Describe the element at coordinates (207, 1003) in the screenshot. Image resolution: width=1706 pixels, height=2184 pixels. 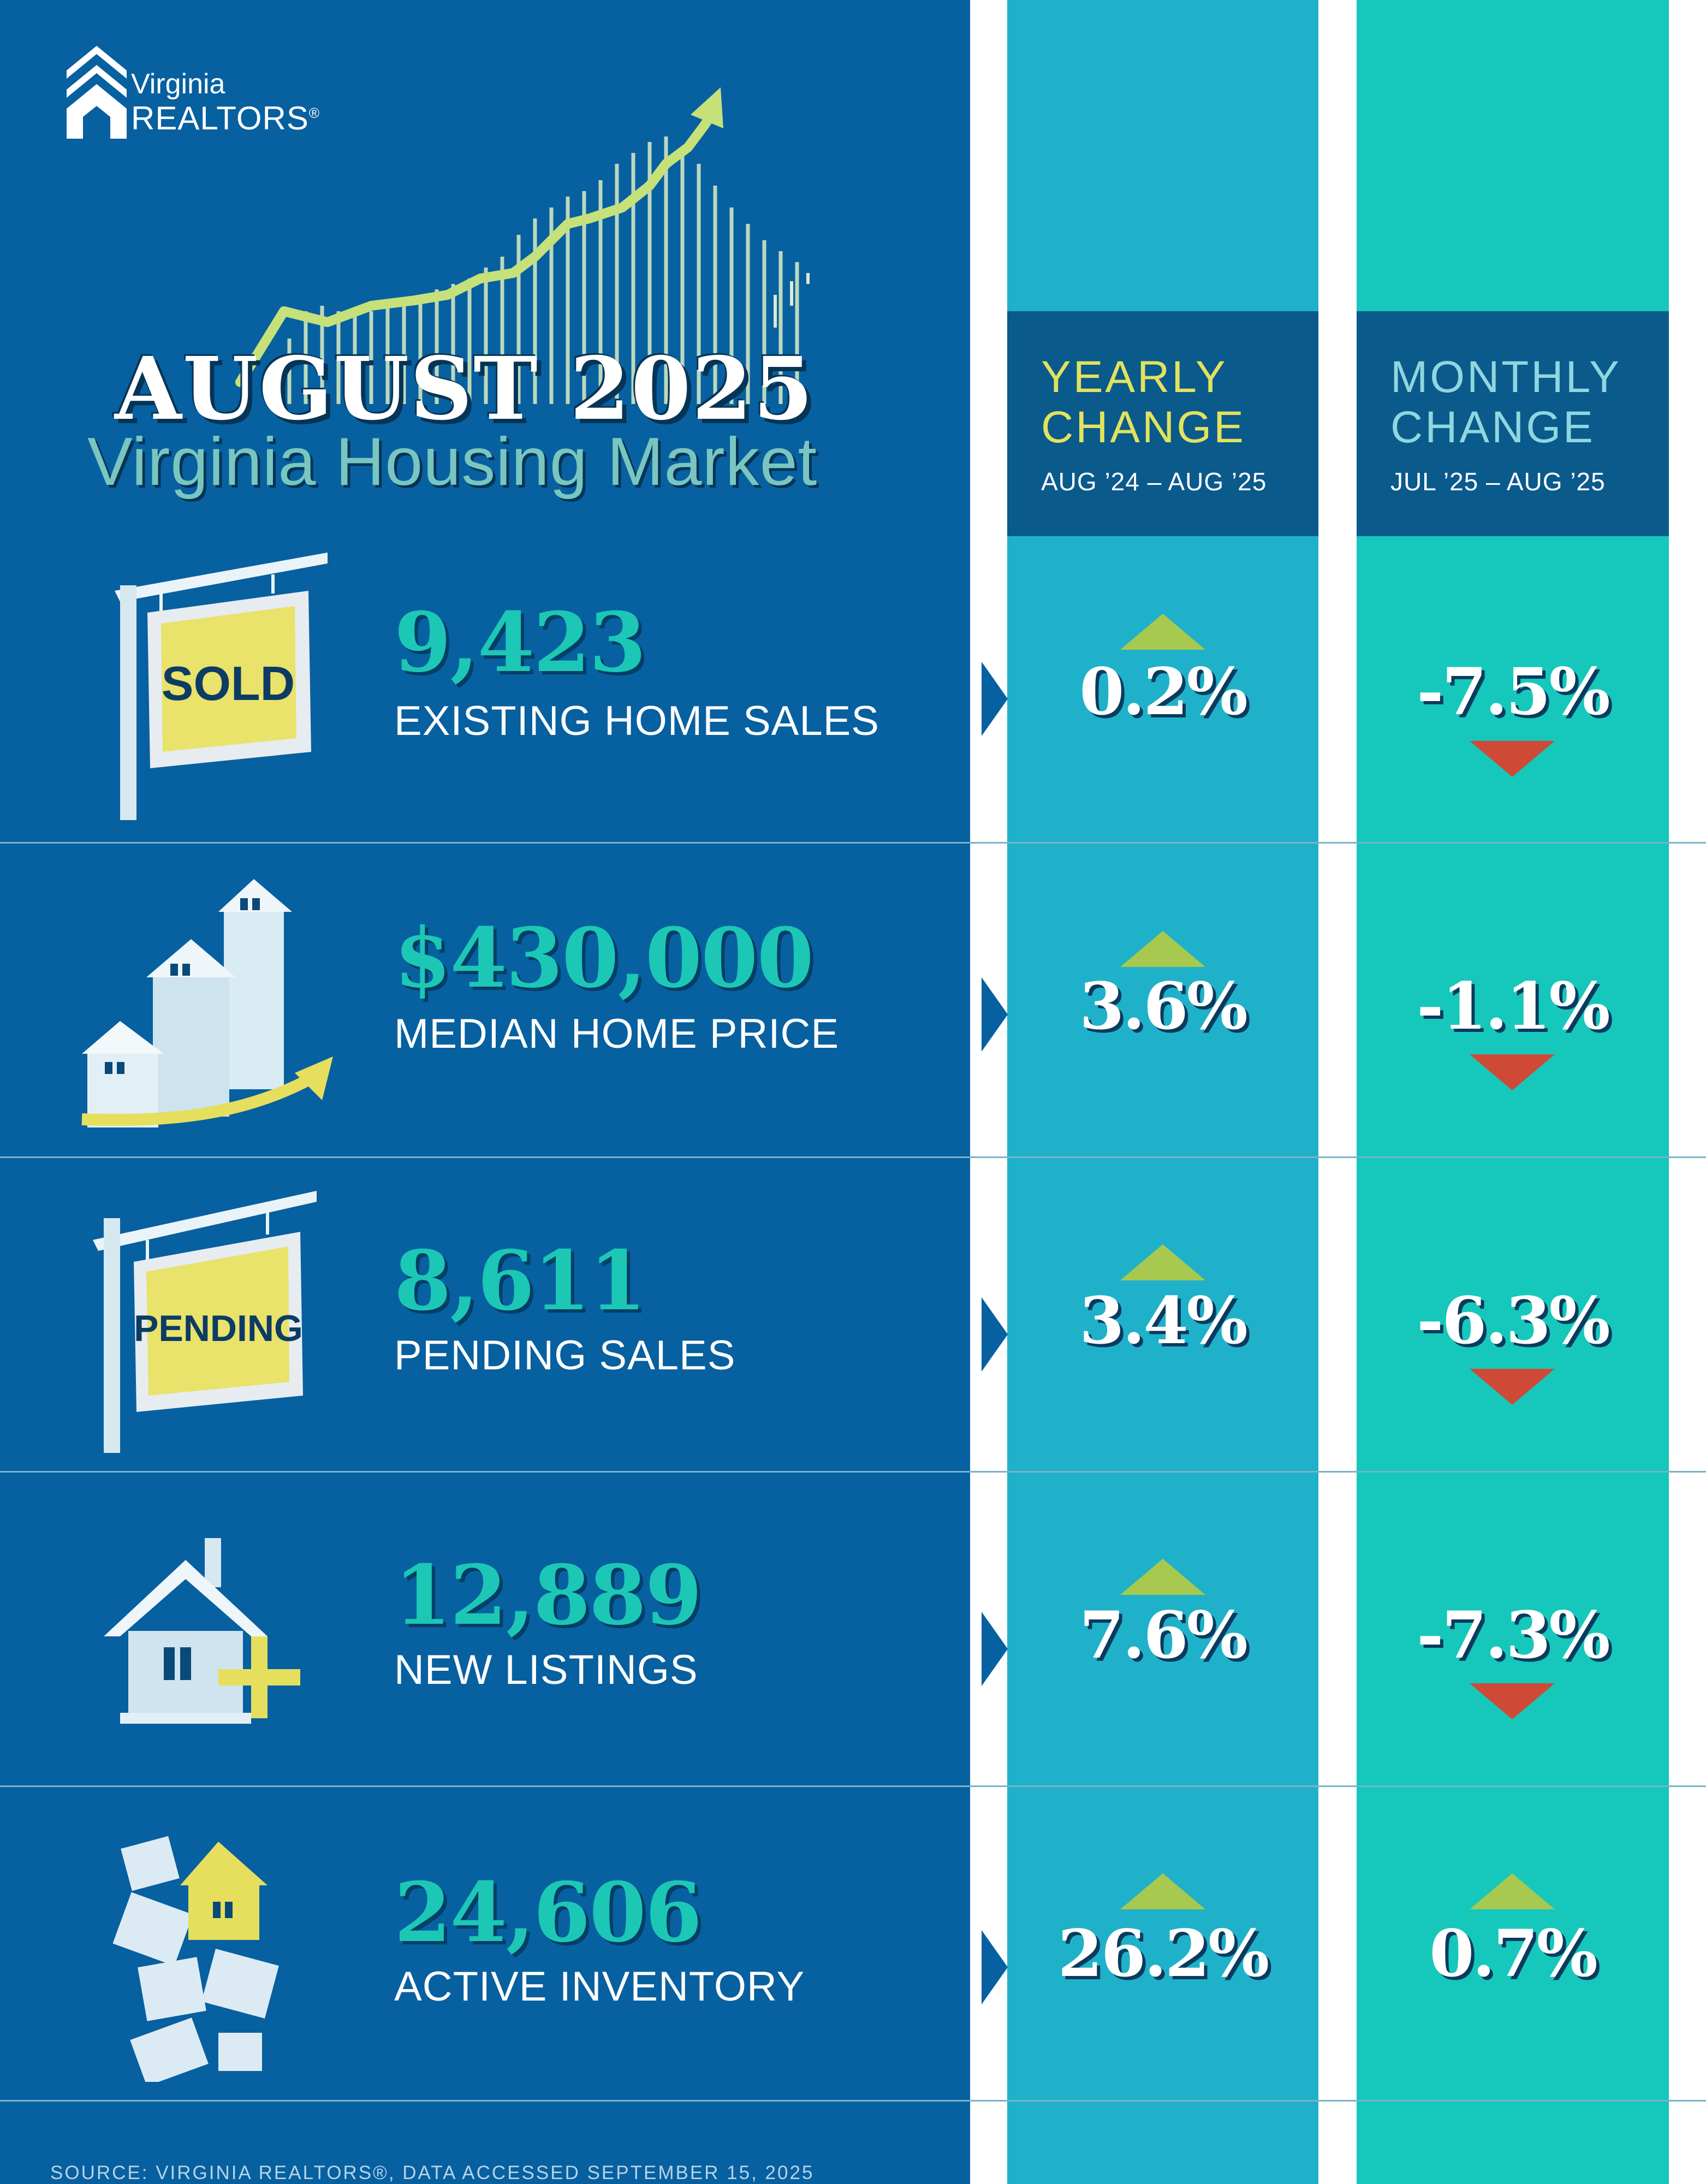
I see `rising-houses-icon` at that location.